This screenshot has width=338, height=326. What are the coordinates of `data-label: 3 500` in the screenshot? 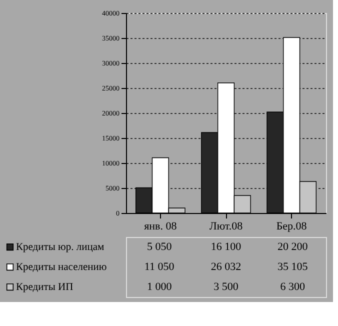 It's located at (226, 287).